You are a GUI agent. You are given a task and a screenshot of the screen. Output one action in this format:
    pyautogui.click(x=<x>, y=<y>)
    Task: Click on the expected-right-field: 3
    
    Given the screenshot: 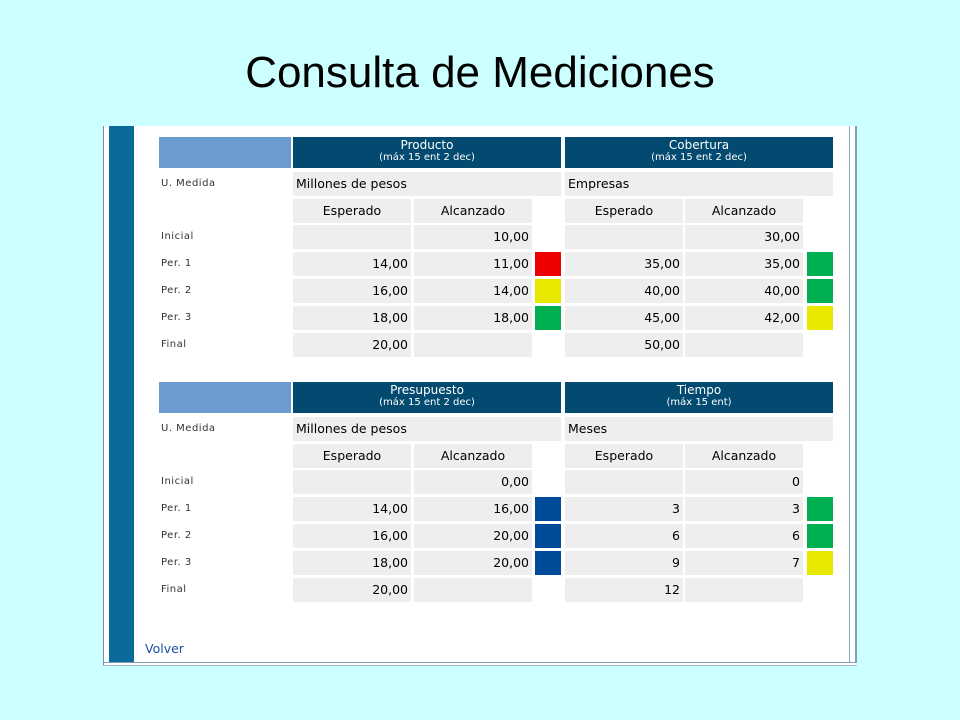 What is the action you would take?
    pyautogui.click(x=624, y=509)
    